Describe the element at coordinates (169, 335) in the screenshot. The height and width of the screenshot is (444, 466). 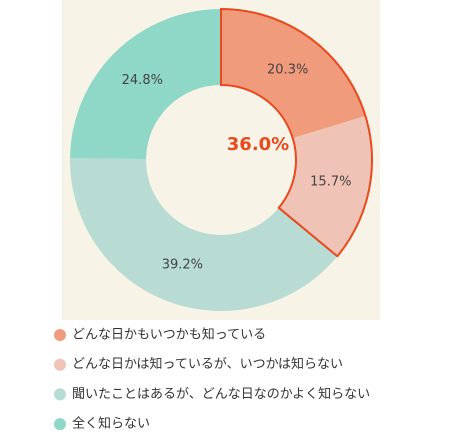
I see `legend-label: どんな日かもいつかも知っている` at that location.